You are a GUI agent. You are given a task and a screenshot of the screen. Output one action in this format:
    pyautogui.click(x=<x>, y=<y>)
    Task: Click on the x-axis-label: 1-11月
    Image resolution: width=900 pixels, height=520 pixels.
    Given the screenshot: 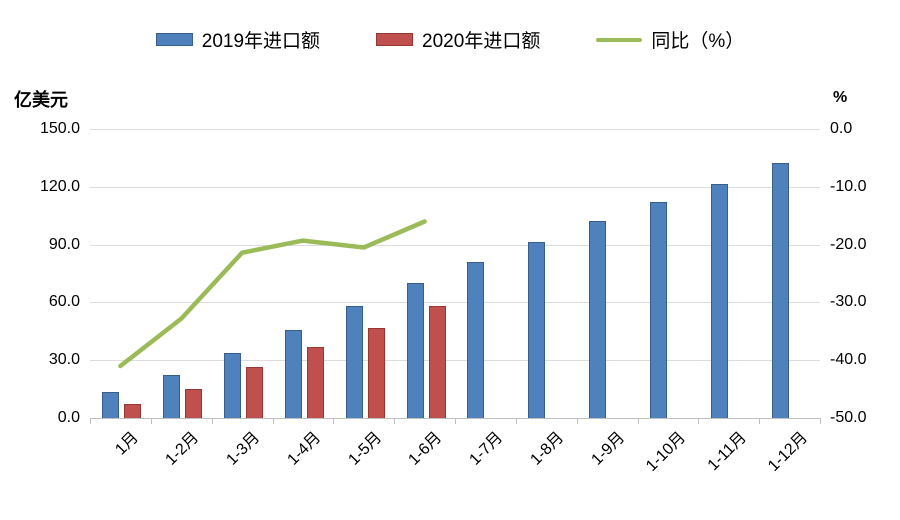 What is the action you would take?
    pyautogui.click(x=727, y=452)
    